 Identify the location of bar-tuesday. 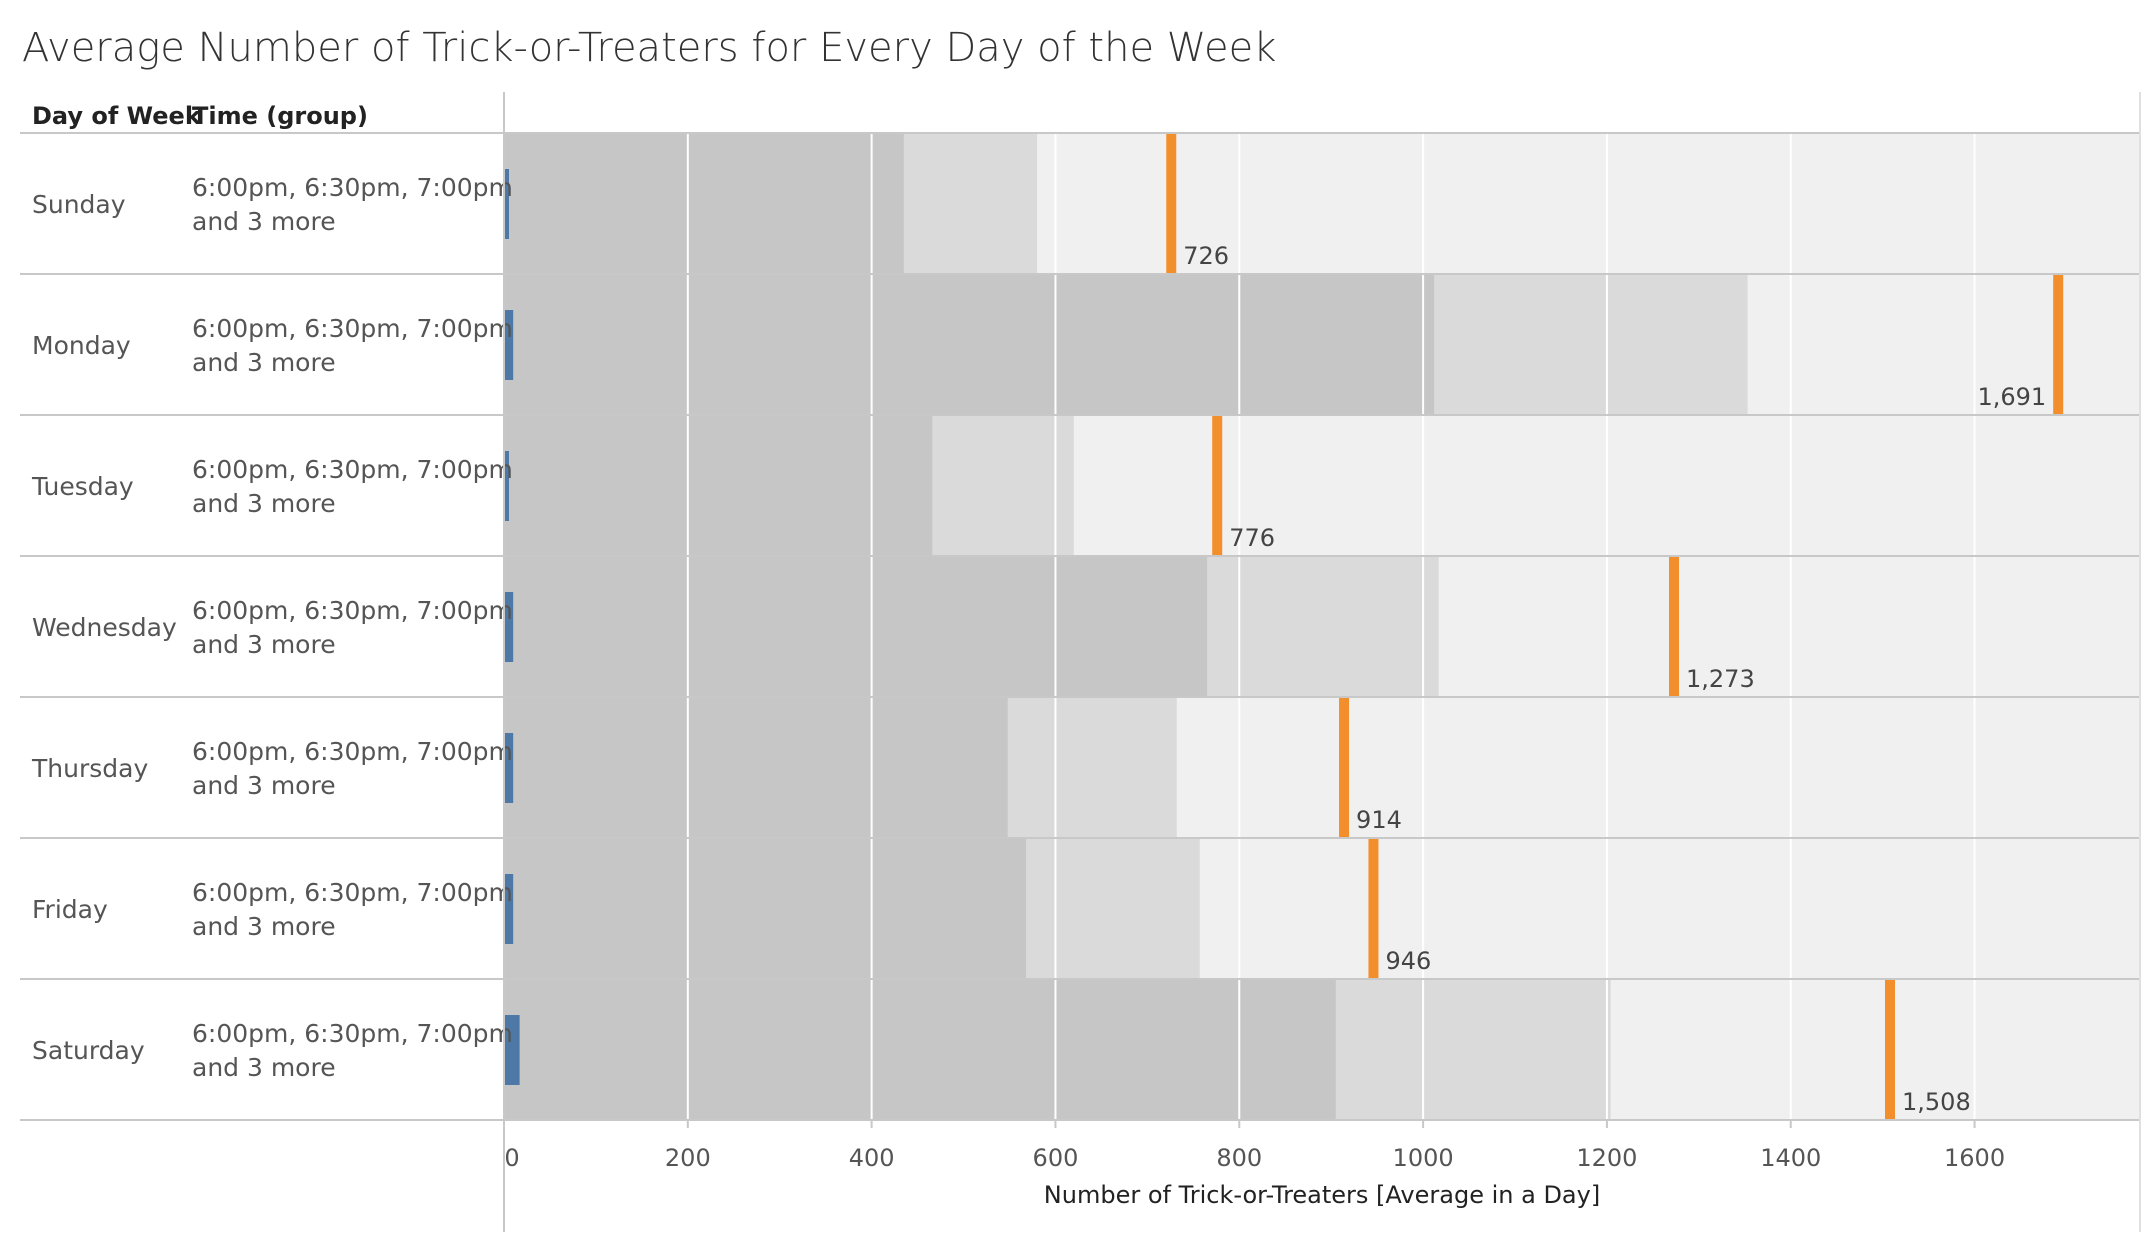
(506, 486).